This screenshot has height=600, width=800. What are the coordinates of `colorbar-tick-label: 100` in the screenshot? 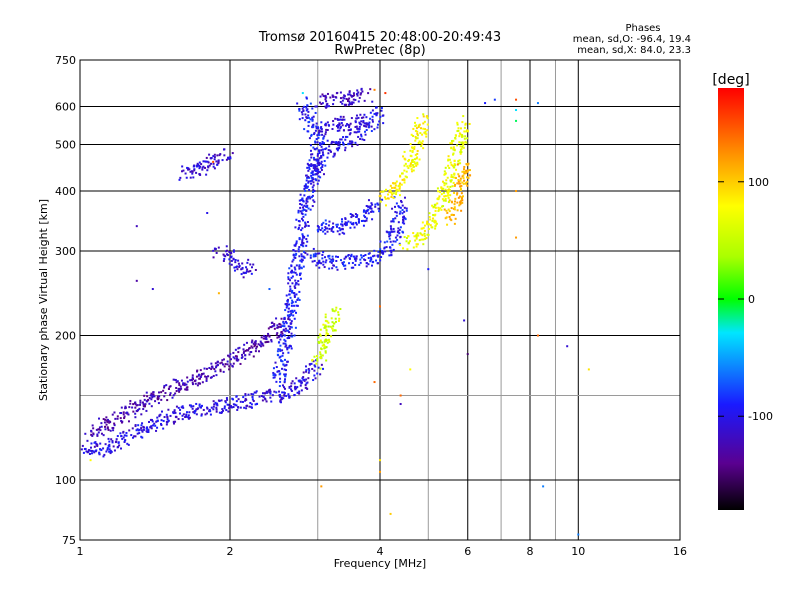 It's located at (758, 182).